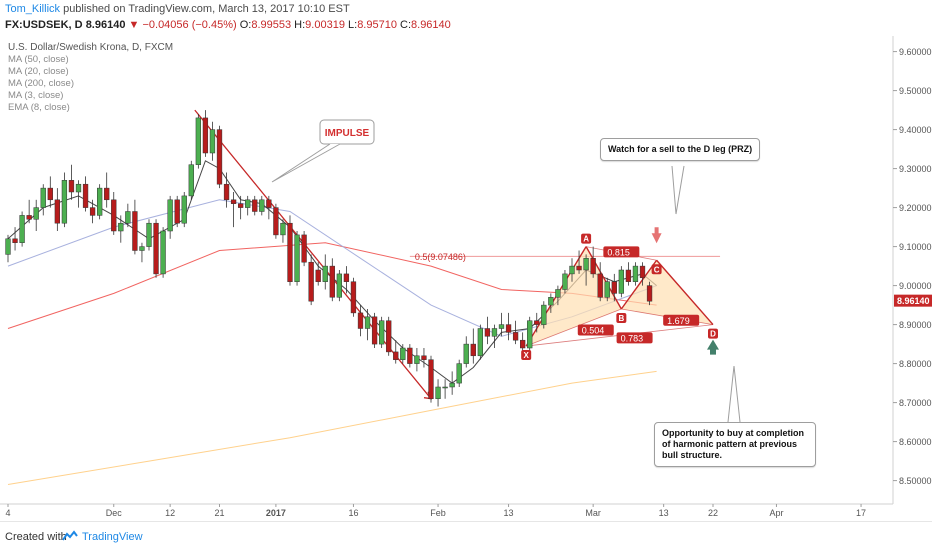 The image size is (932, 551). I want to click on y-tick-label: 9.10000, so click(915, 247).